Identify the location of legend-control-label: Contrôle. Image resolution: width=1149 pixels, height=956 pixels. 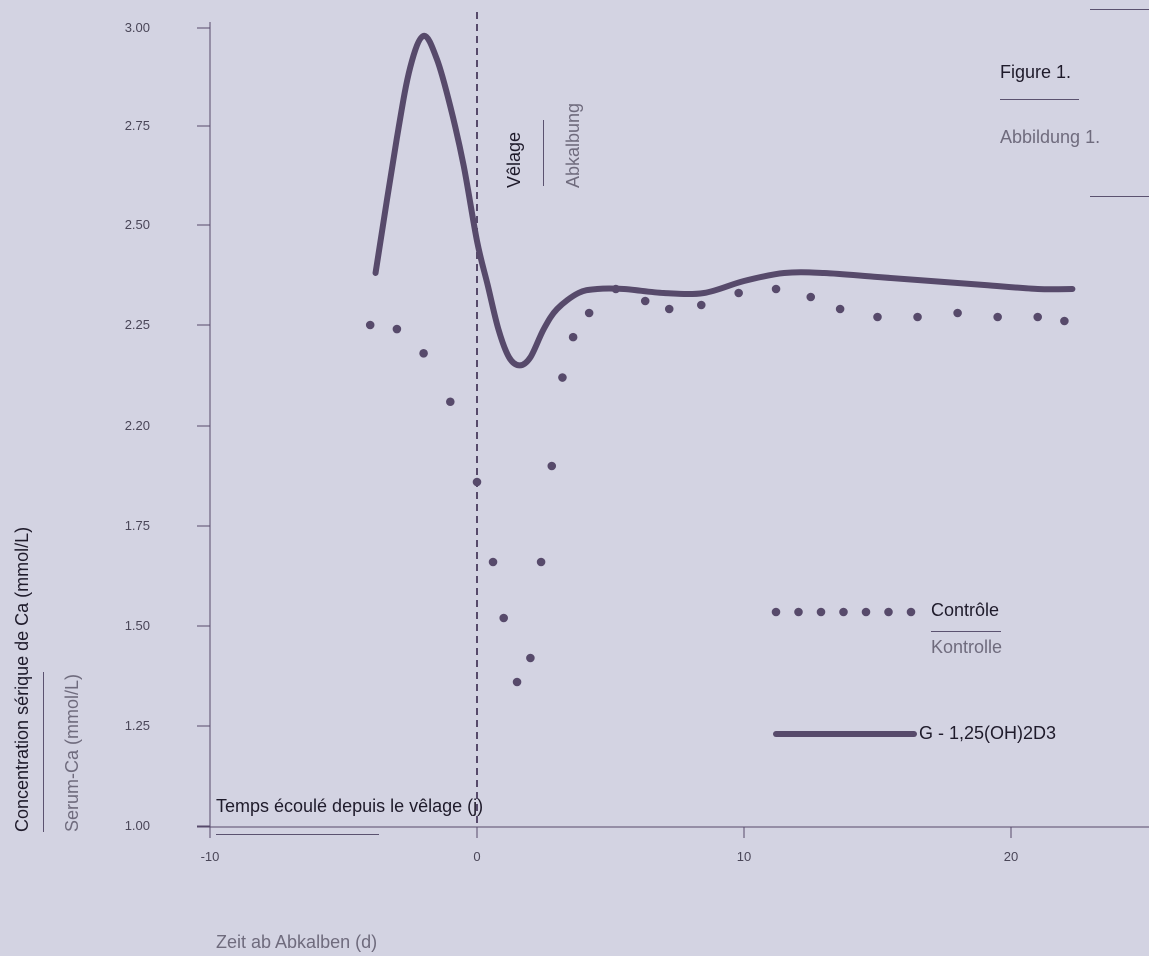
(965, 610).